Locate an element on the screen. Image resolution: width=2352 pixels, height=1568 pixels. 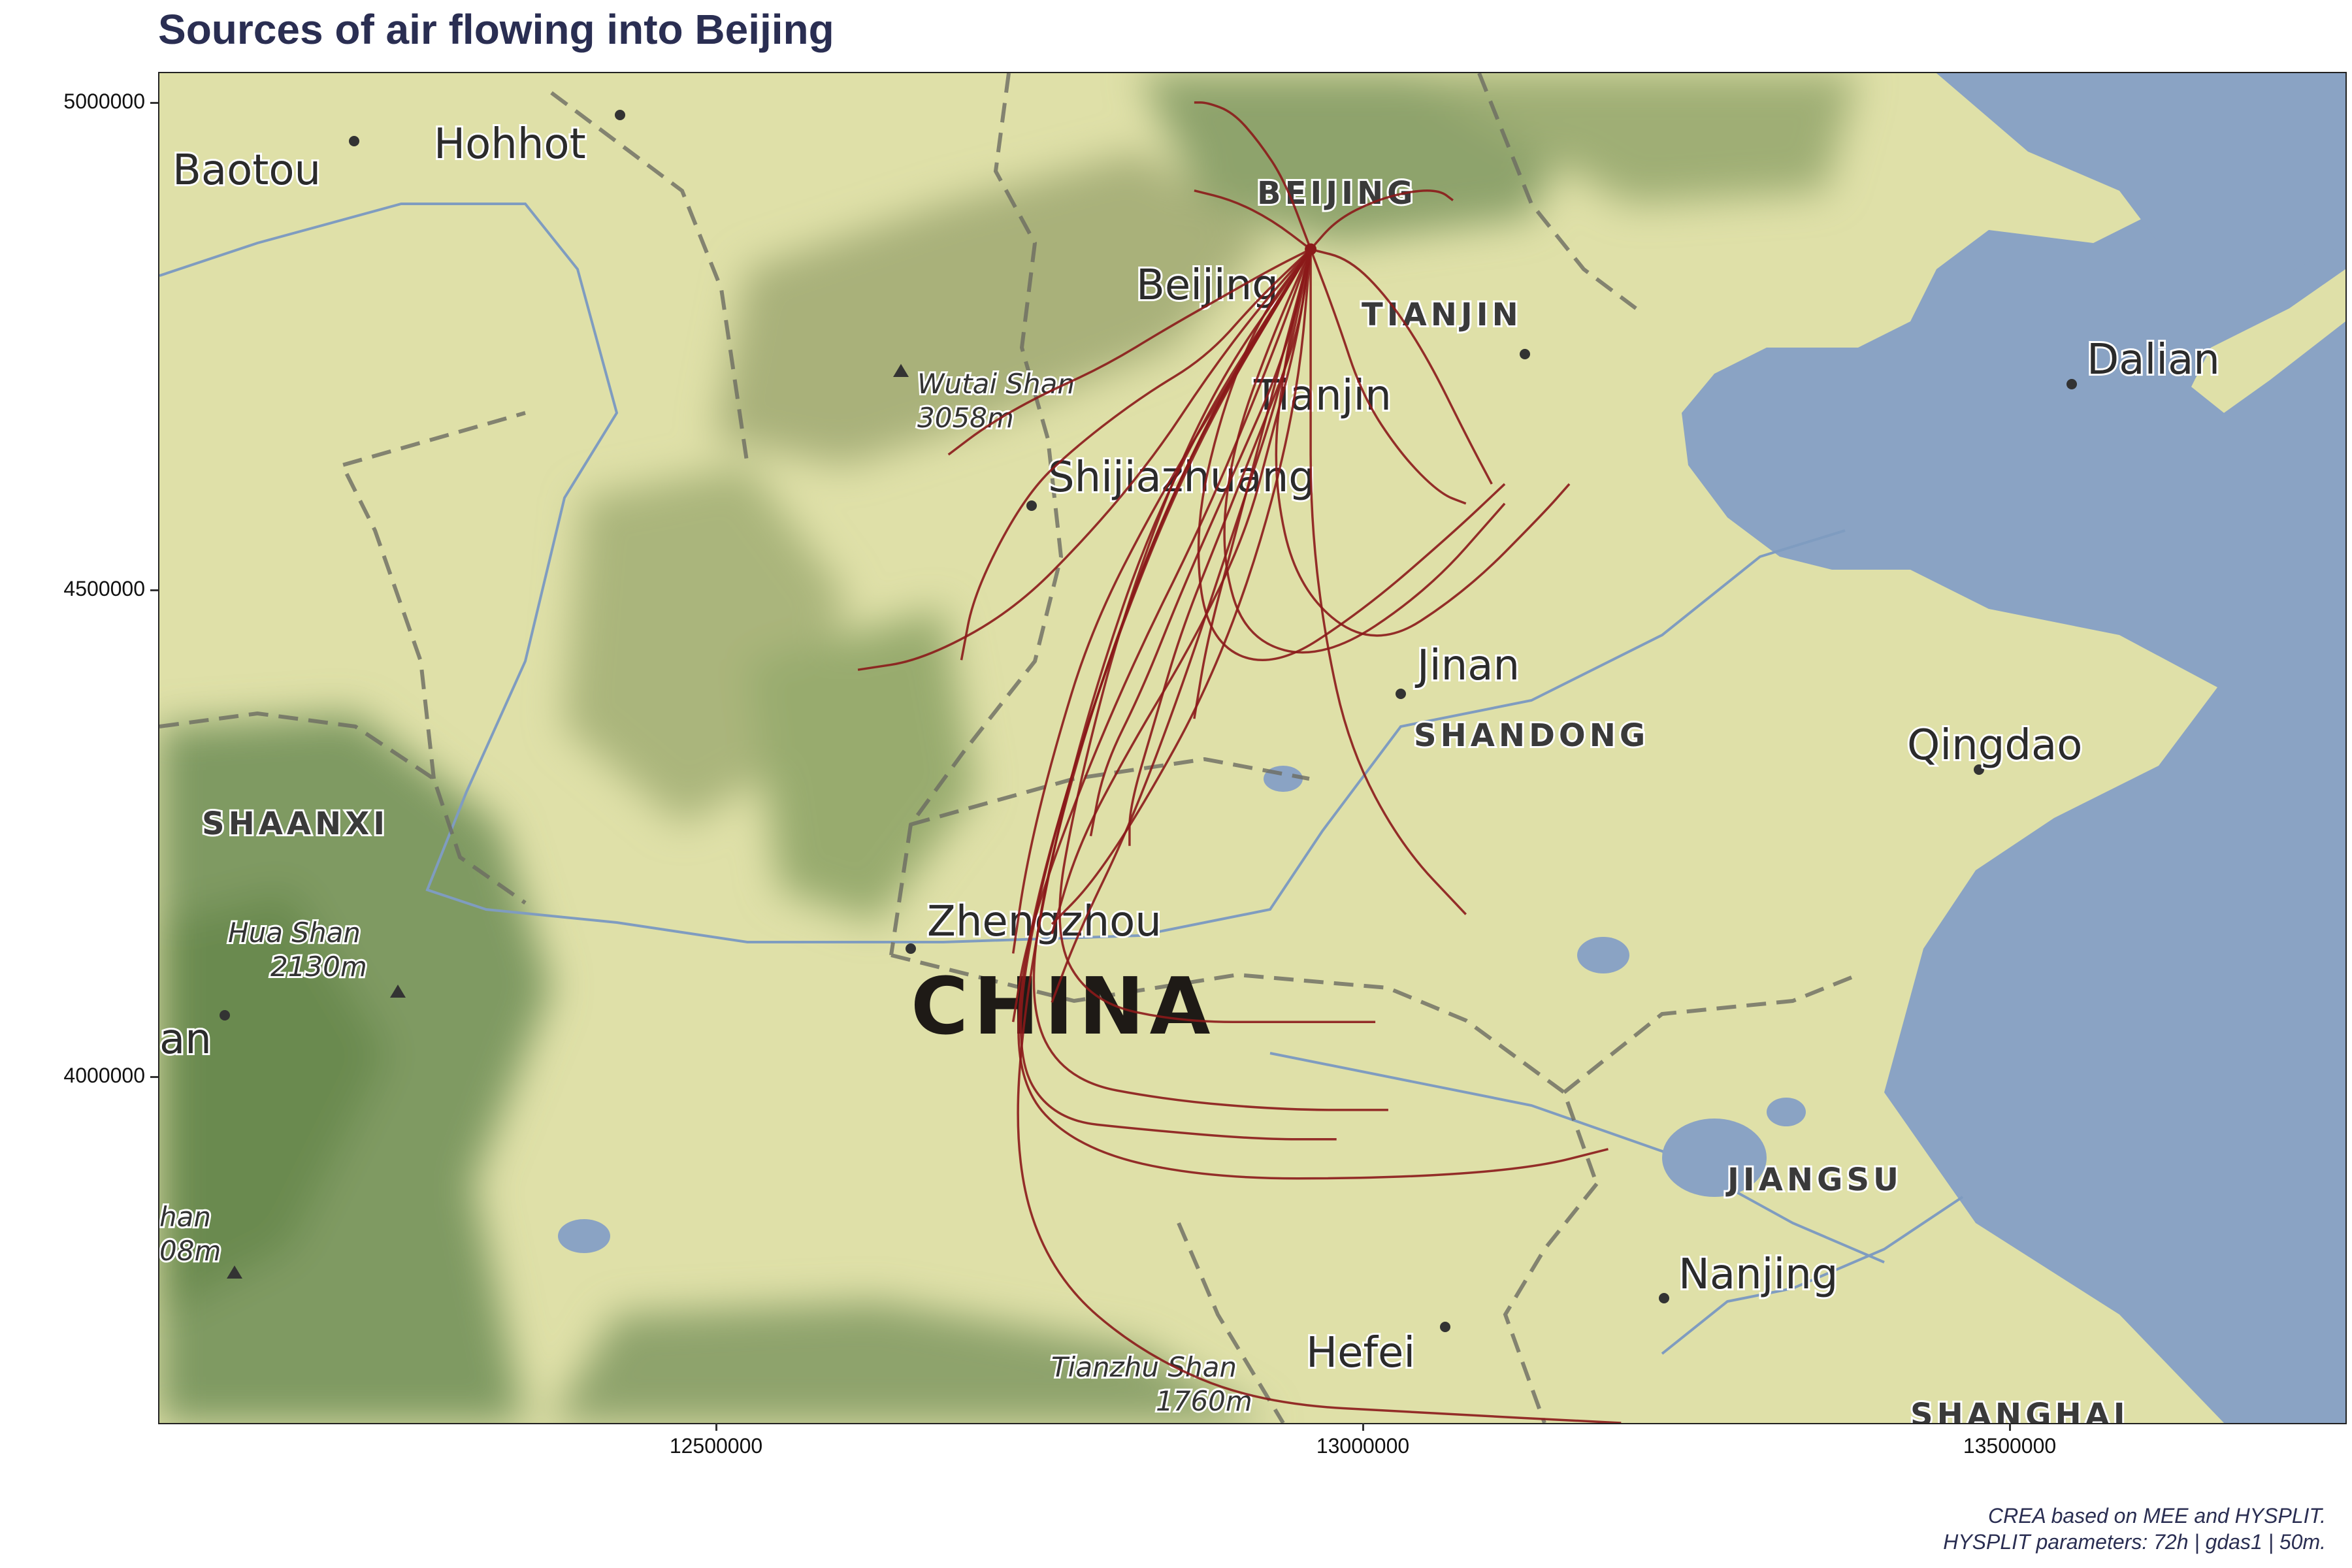
label-prov-beijing: BEIJING is located at coordinates (1337, 193).